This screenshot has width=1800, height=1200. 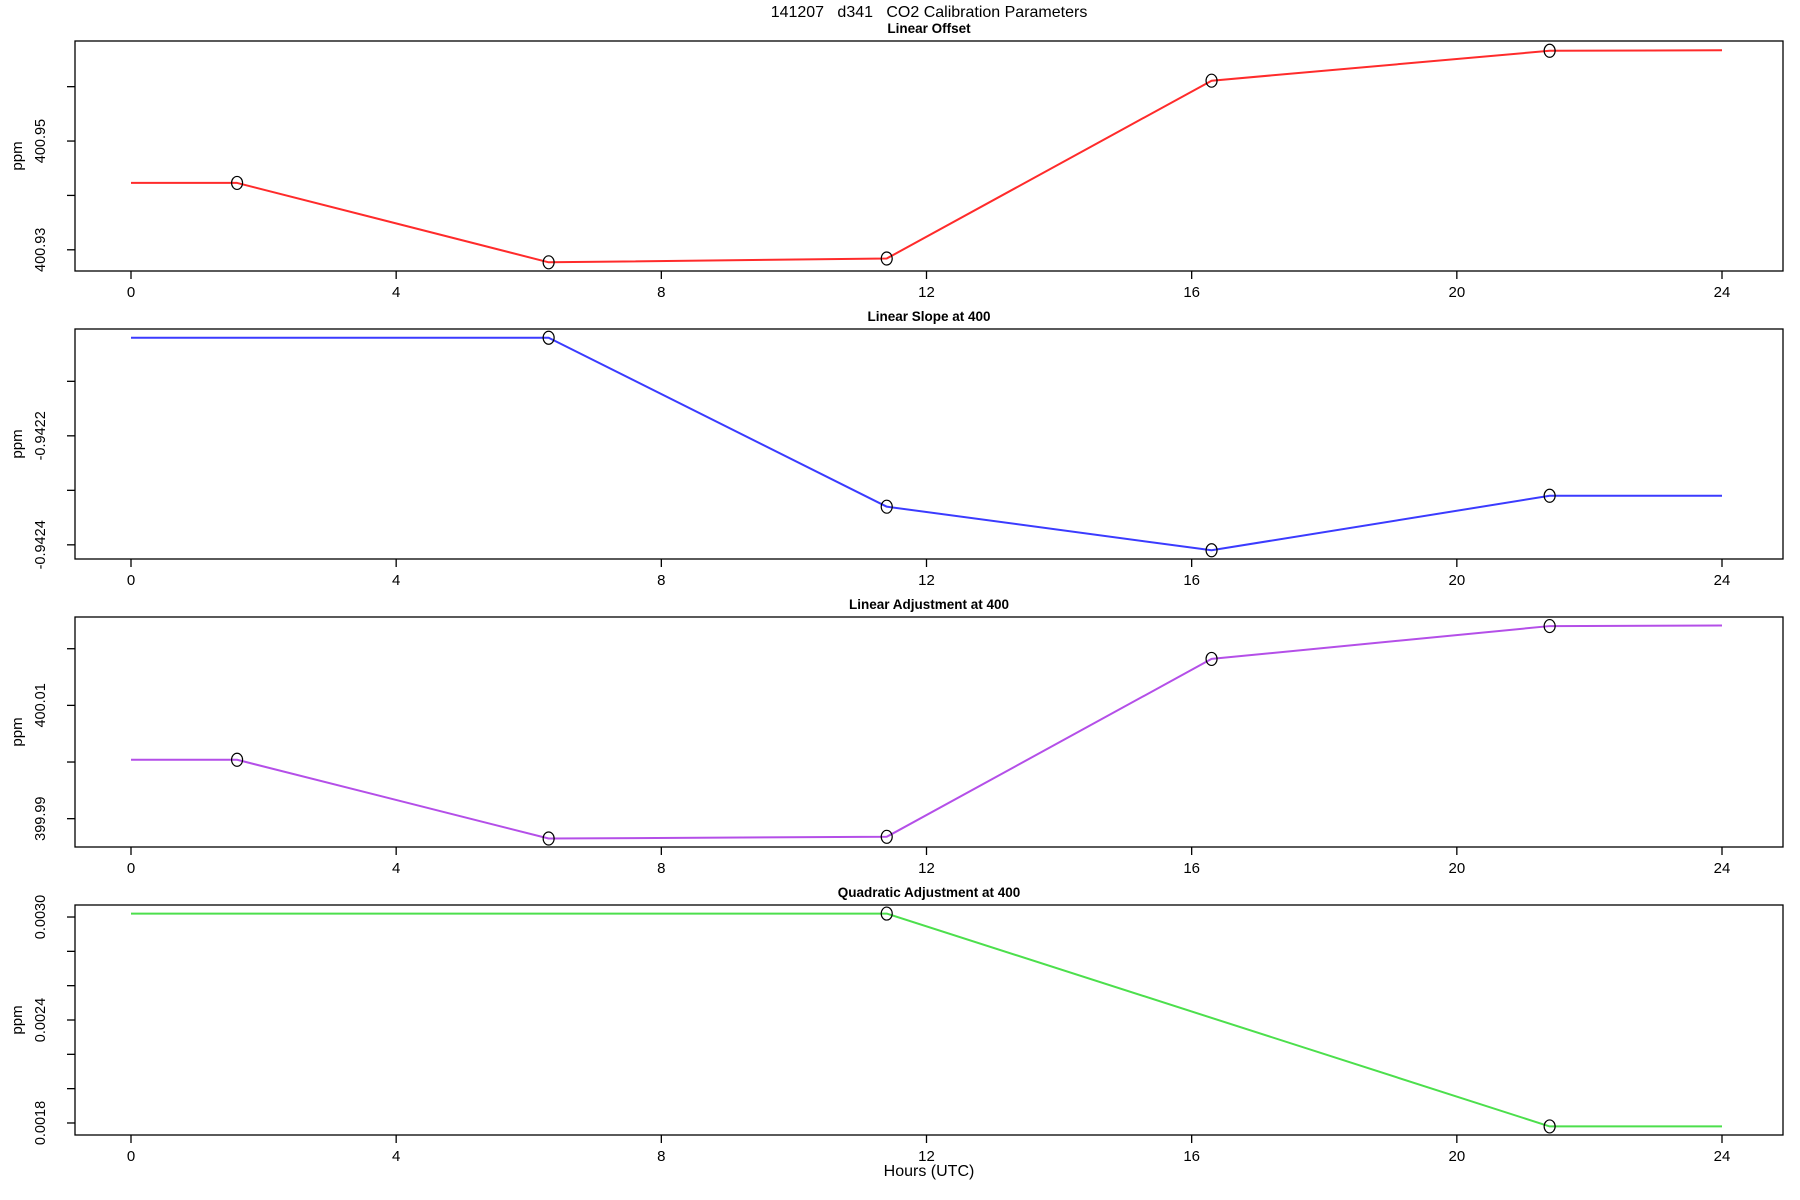 What do you see at coordinates (41, 818) in the screenshot?
I see `y-tick-label: 399.99` at bounding box center [41, 818].